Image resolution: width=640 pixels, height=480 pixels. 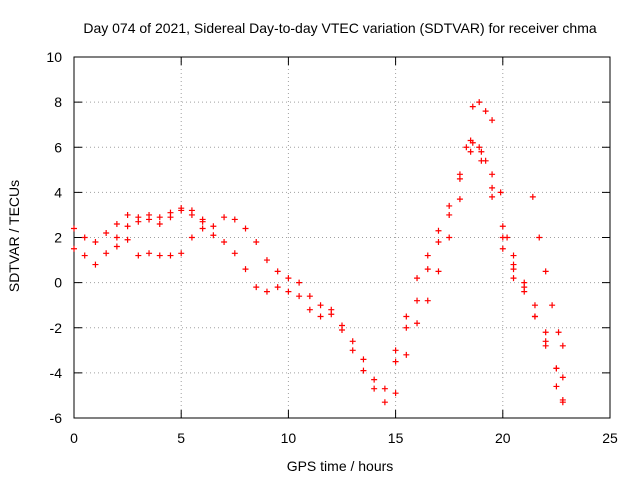 What do you see at coordinates (396, 438) in the screenshot?
I see `x-tick-label: 15` at bounding box center [396, 438].